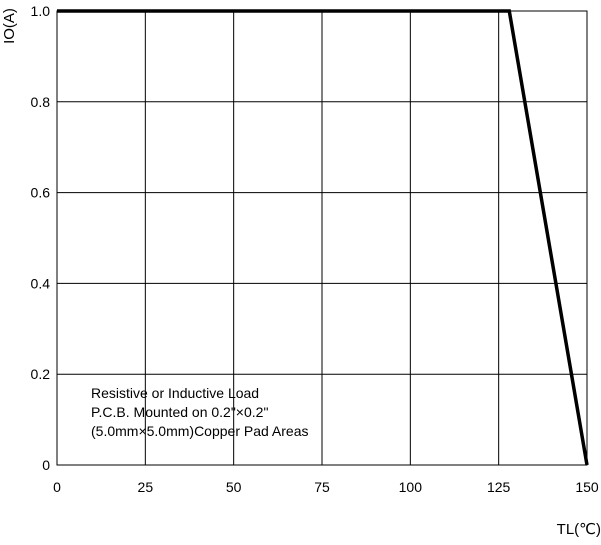 This screenshot has width=601, height=545. I want to click on x-tick-labels: 0 25 50 75 100 125 150, so click(326, 487).